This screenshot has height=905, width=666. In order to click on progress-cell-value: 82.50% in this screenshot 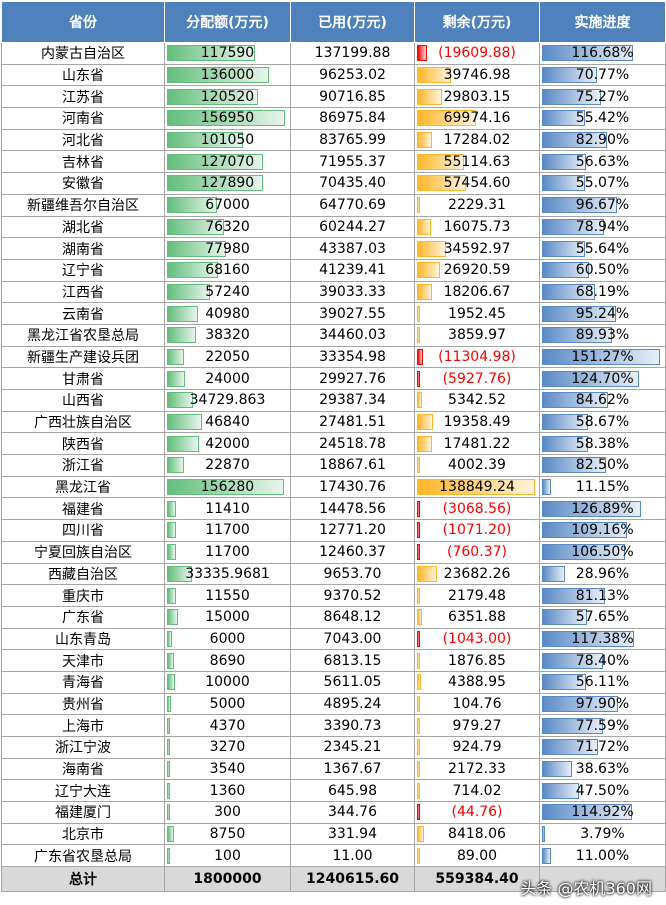, I will do `click(602, 465)`.